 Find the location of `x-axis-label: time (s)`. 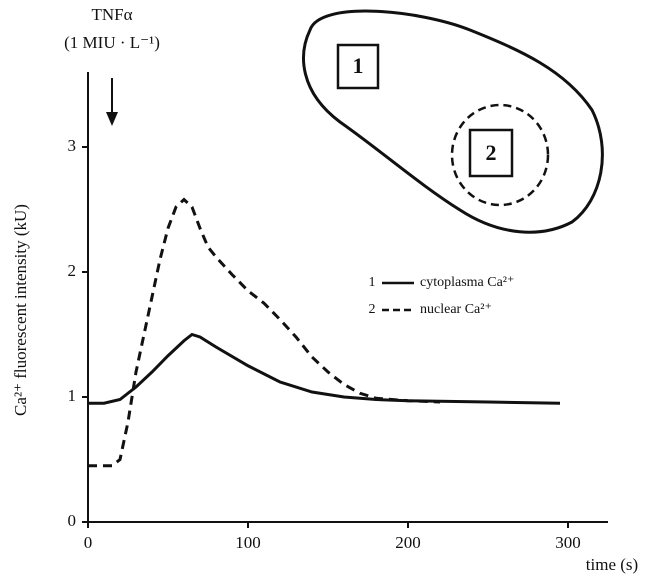

x-axis-label: time (s) is located at coordinates (612, 564).